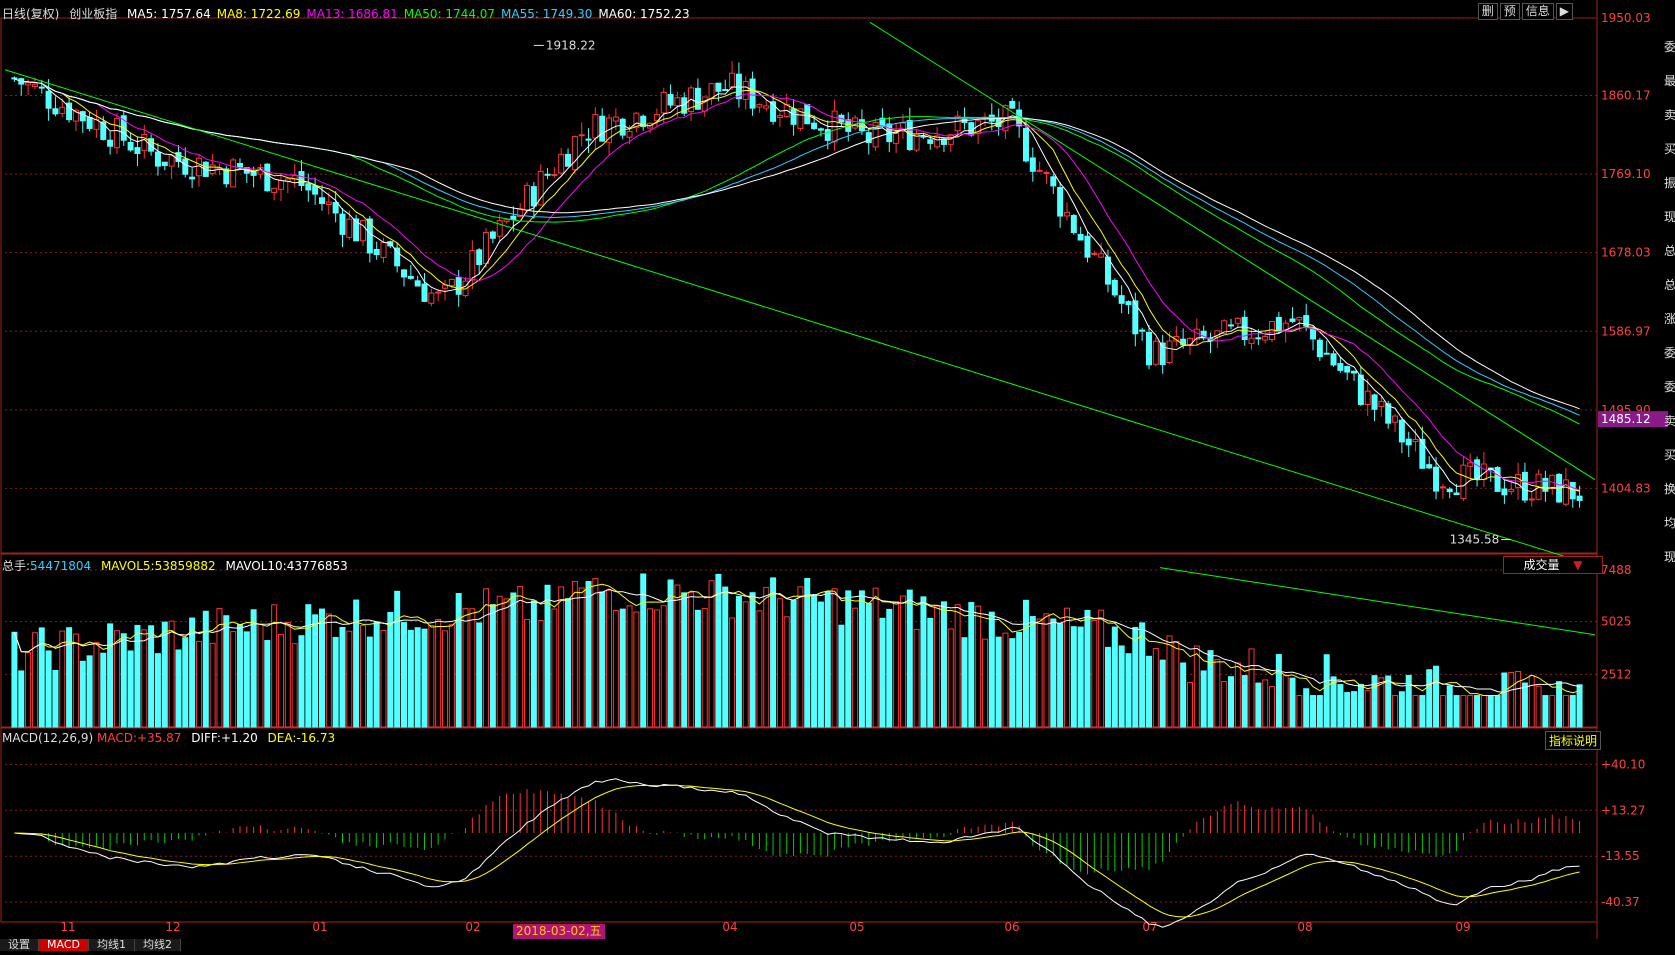  Describe the element at coordinates (1537, 11) in the screenshot. I see `info-button: 信息` at that location.